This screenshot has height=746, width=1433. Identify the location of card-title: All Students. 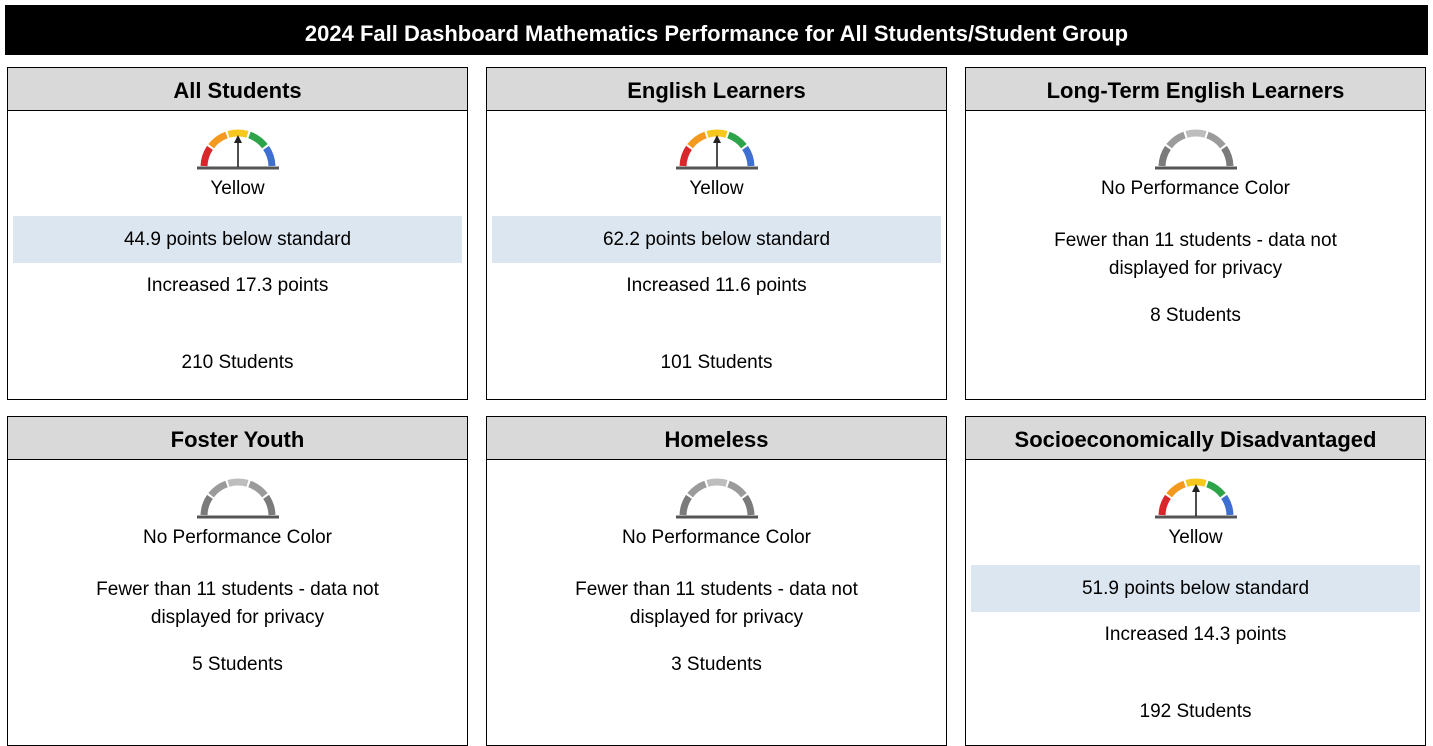
(237, 89).